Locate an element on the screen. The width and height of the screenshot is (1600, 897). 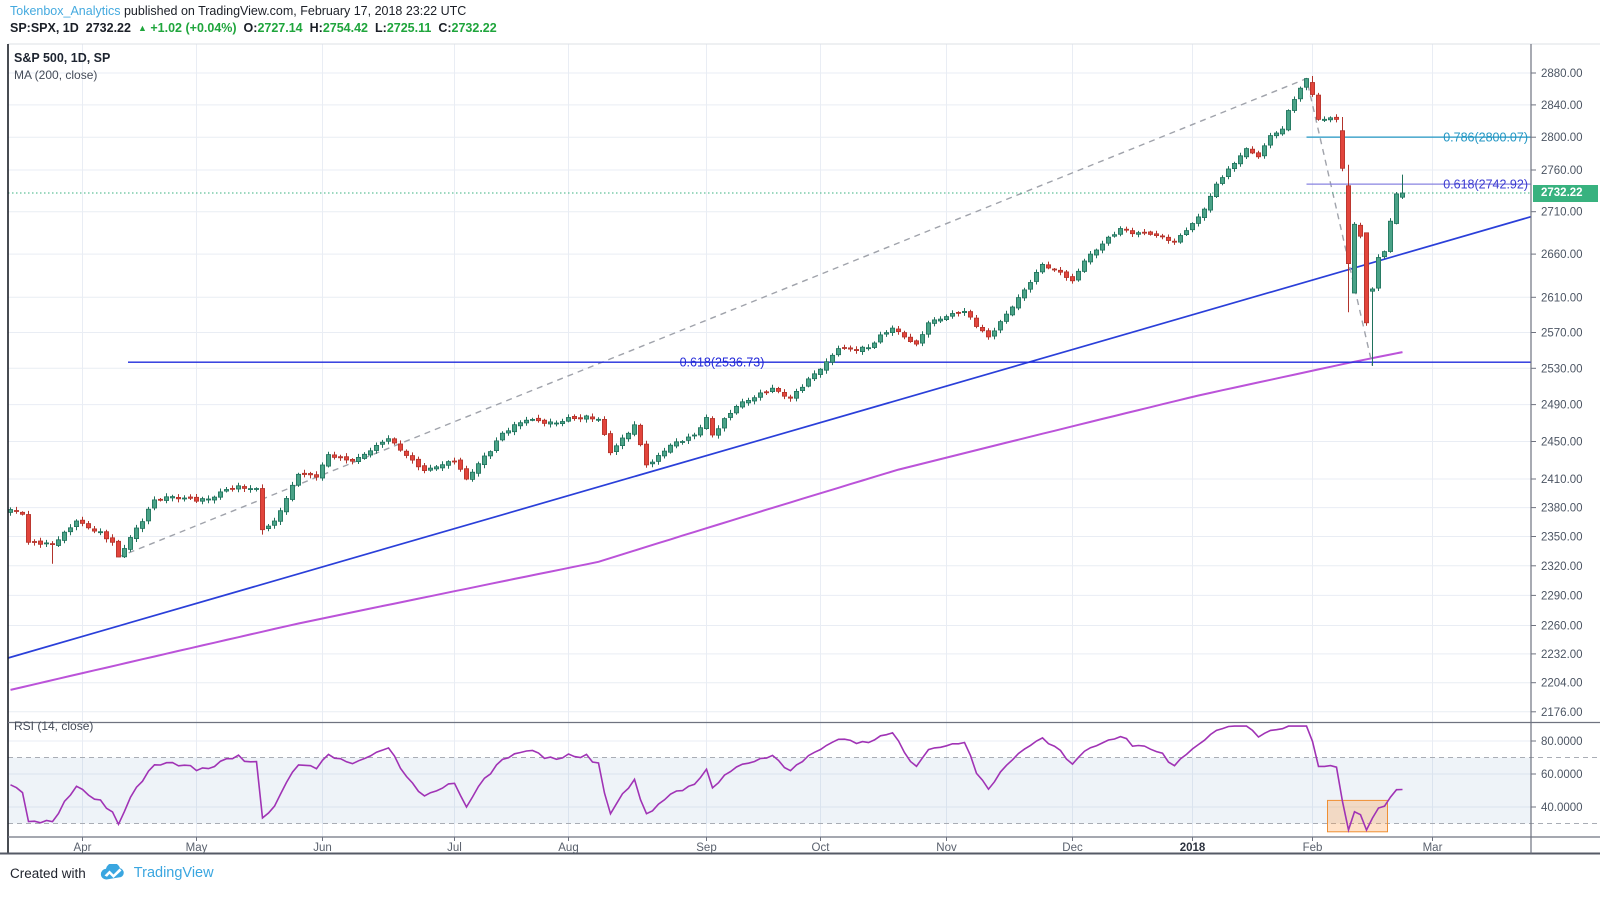
main-legend-title: S&P 500, 1D, SP is located at coordinates (62, 58).